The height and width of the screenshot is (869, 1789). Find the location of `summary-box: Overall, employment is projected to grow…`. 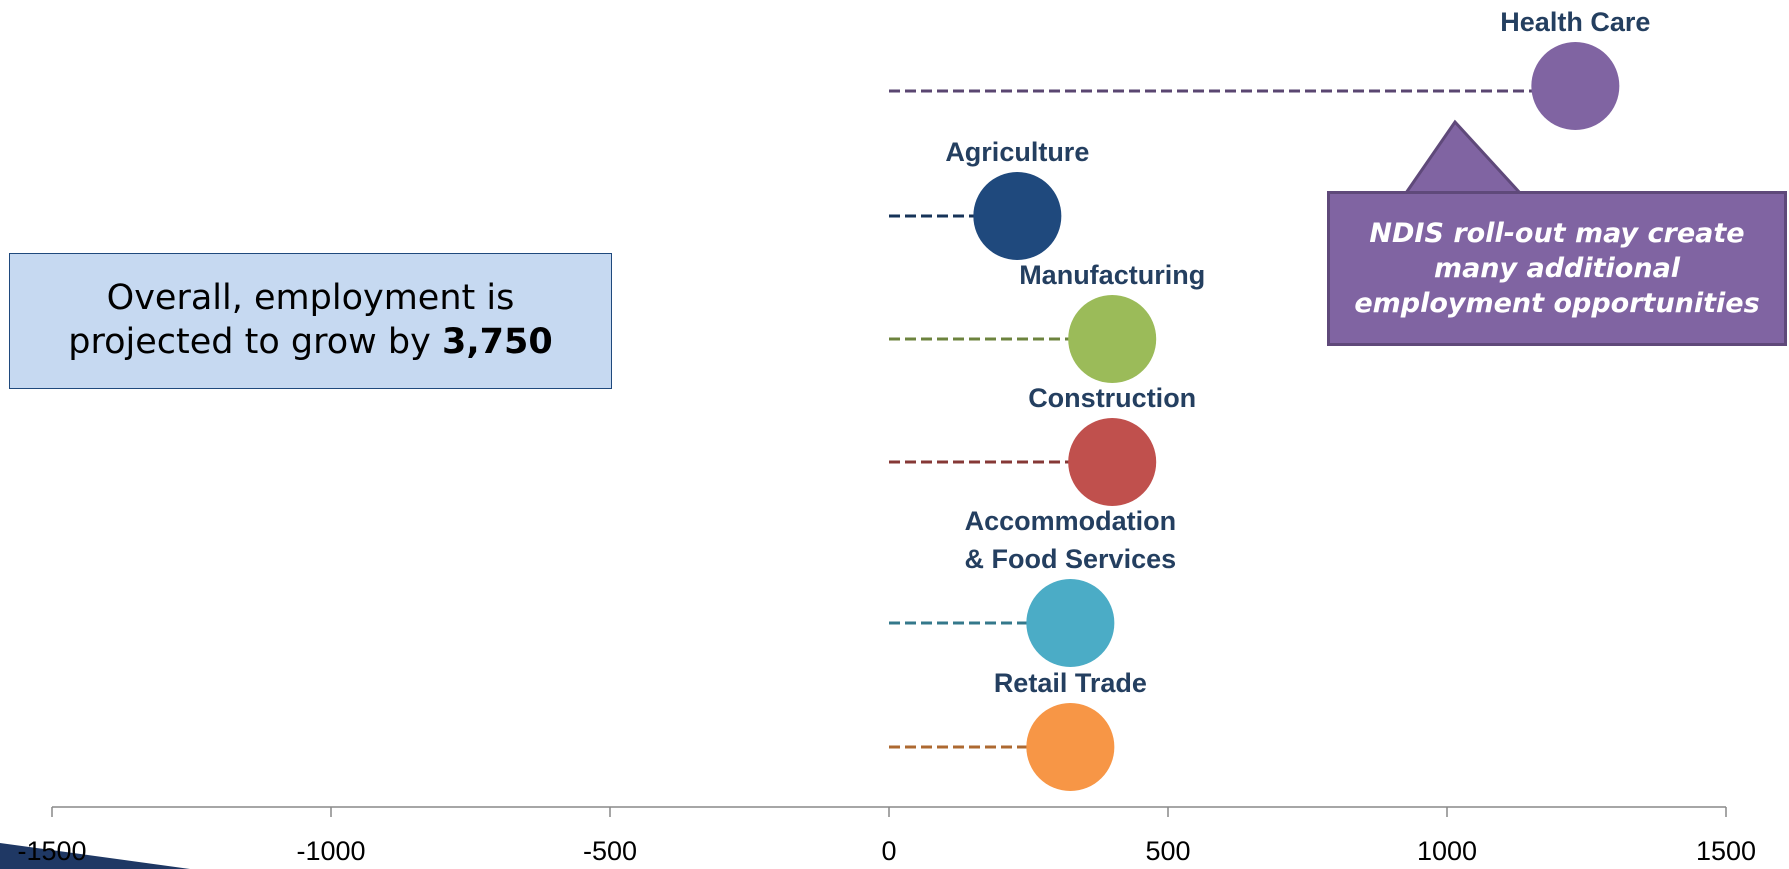

summary-box: Overall, employment is projected to grow… is located at coordinates (310, 321).